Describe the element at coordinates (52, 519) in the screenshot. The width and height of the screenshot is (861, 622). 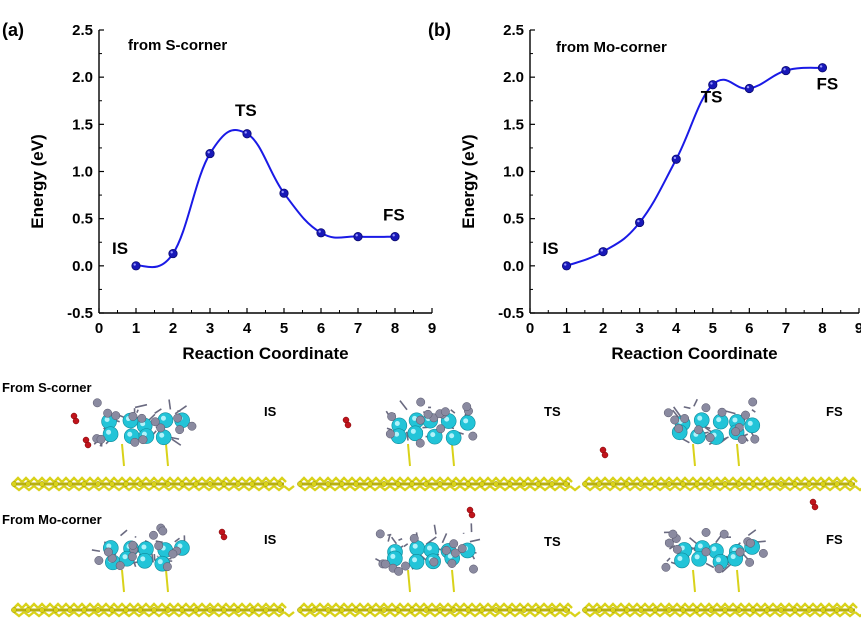
I see `structure-row-label-mo-corner: From Mo-corner` at that location.